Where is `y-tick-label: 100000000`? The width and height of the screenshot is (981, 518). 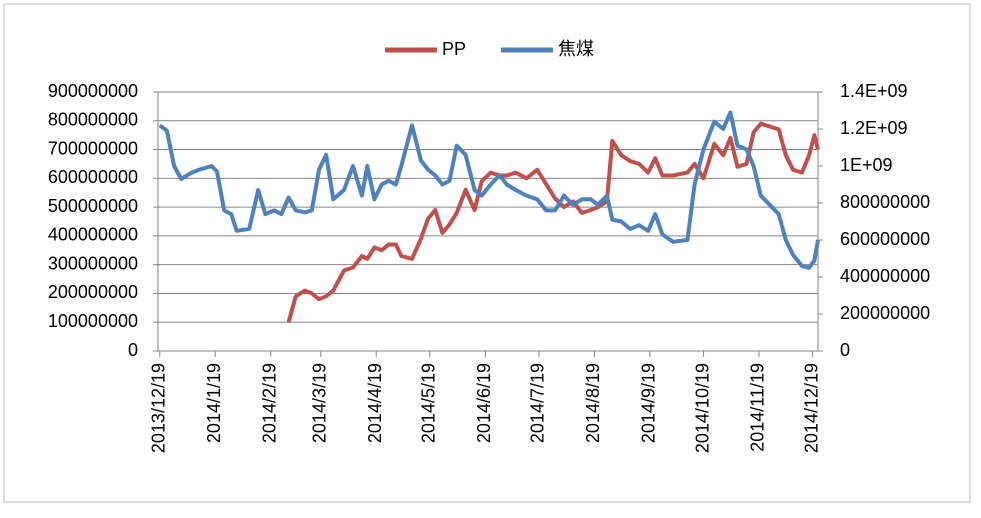
y-tick-label: 100000000 is located at coordinates (93, 321).